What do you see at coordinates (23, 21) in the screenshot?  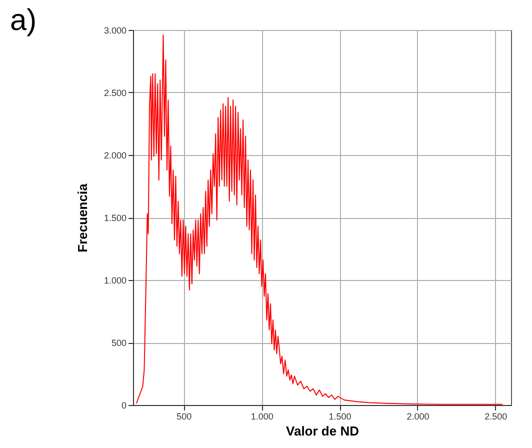 I see `chart-title: a)` at bounding box center [23, 21].